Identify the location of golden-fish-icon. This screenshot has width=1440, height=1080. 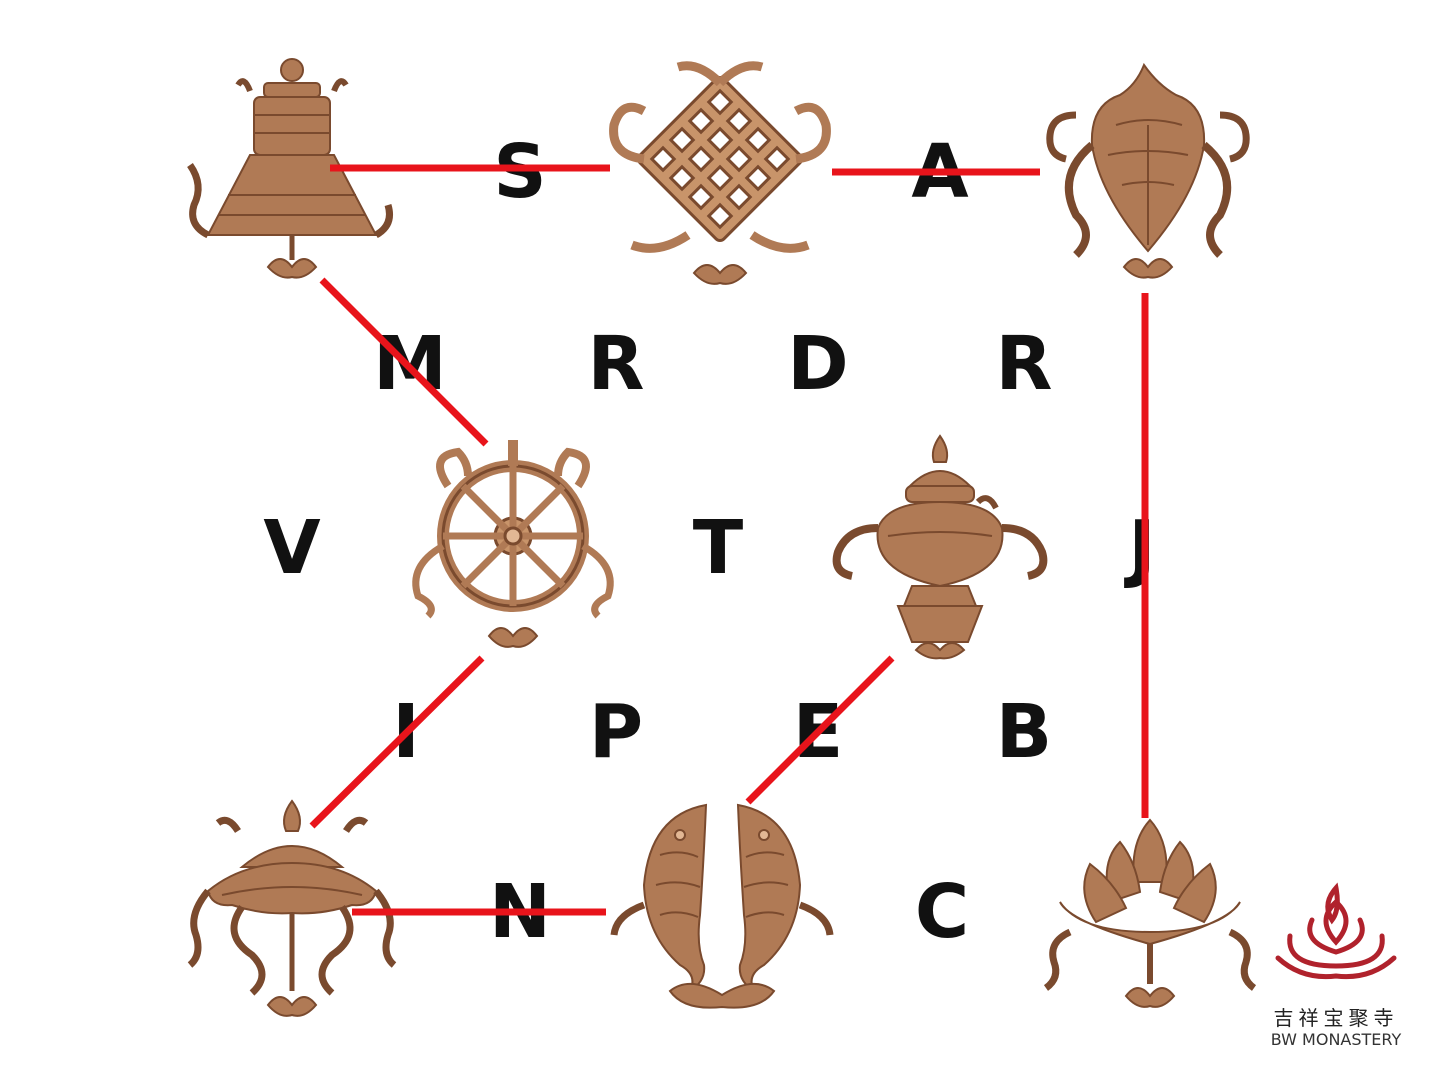
(722, 910).